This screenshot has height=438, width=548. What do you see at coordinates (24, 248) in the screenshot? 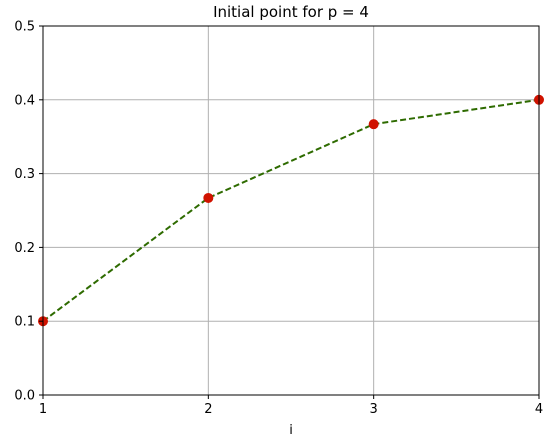
I see `y-tick-label: 0.2` at bounding box center [24, 248].